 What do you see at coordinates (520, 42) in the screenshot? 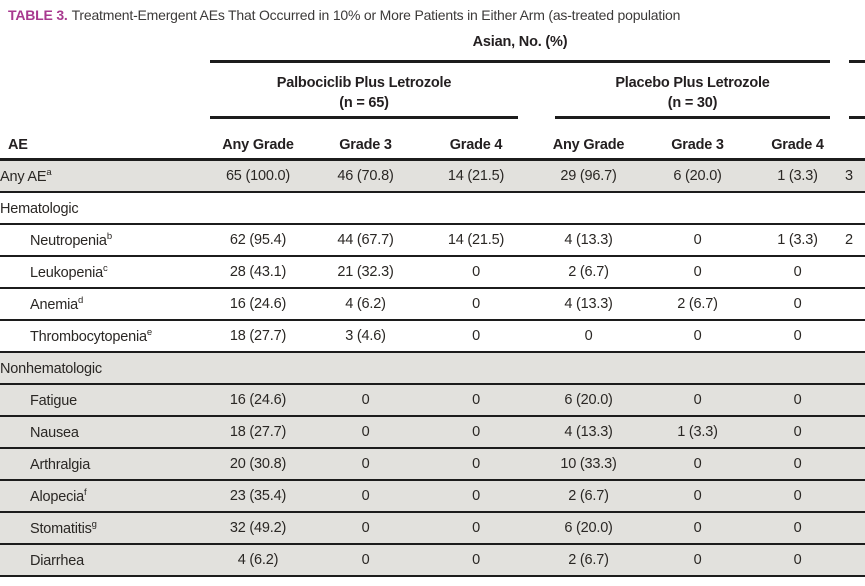
I see `spanner-title: Asian, No. (%)` at bounding box center [520, 42].